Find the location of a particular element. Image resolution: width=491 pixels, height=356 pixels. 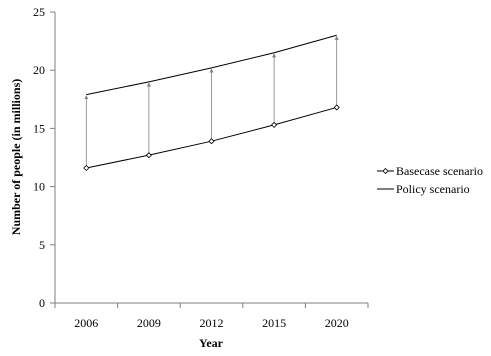

y-tick-label-3: 15 is located at coordinates (39, 128).